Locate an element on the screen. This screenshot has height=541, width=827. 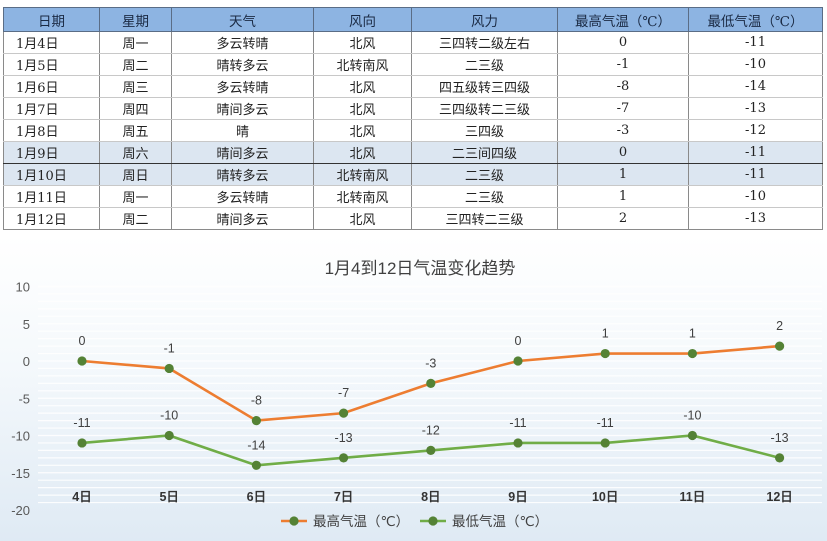
table-header-row: 日期 星期 天气 风向 风力 最高气温（℃） 最低气温（℃） is located at coordinates (413, 19).